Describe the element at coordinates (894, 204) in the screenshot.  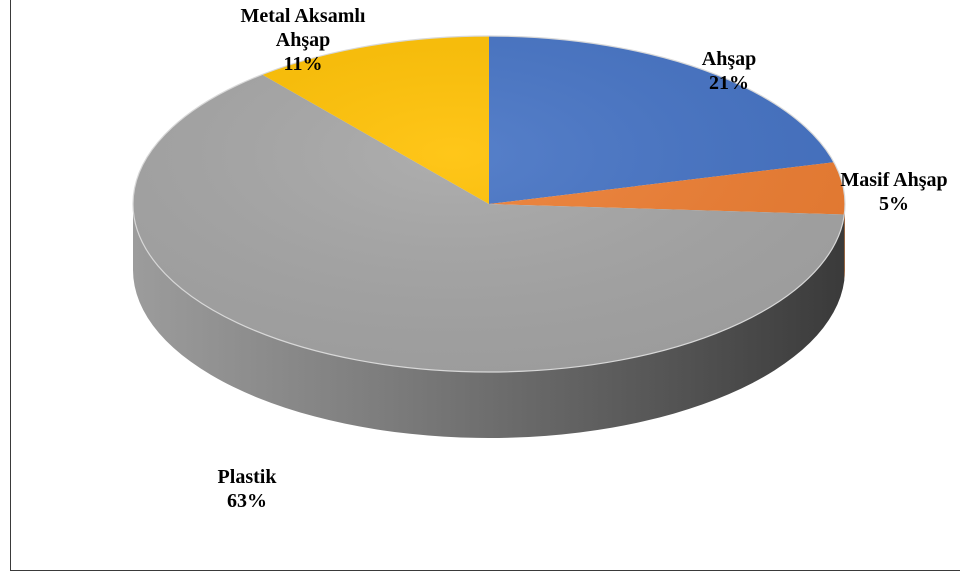
I see `data-label-percent: 5%` at that location.